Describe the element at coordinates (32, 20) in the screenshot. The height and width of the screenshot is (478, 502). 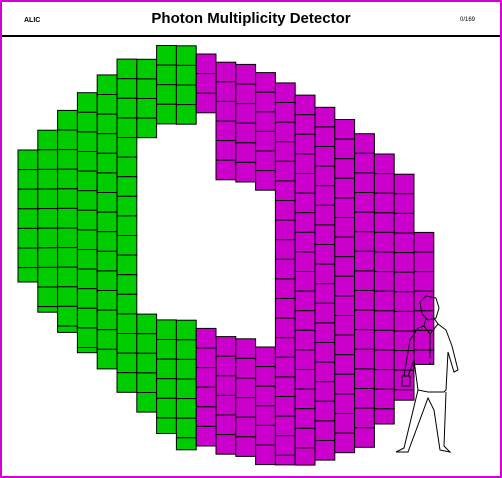
I see `header-left-label: ALIC` at that location.